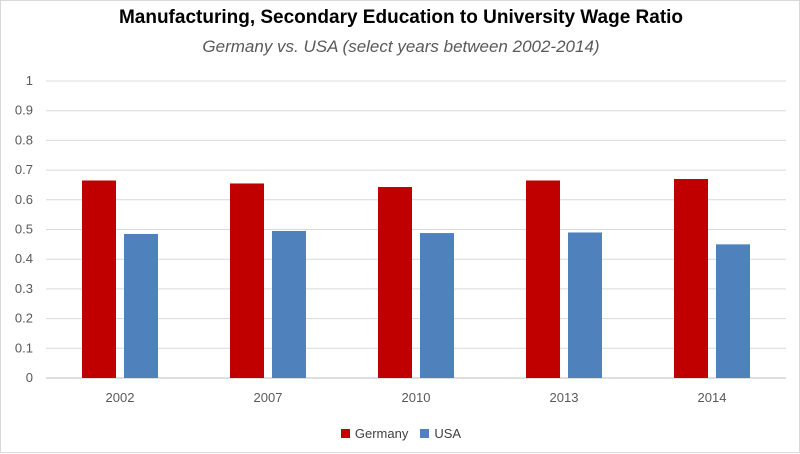 This screenshot has height=454, width=800. What do you see at coordinates (289, 304) in the screenshot?
I see `bar-usa-2007` at bounding box center [289, 304].